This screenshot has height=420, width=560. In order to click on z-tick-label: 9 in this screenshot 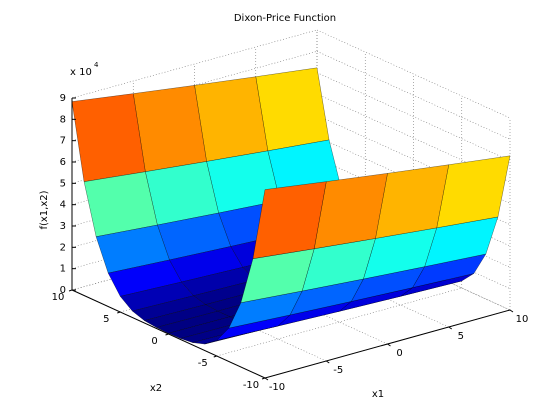, I will do `click(63, 98)`.